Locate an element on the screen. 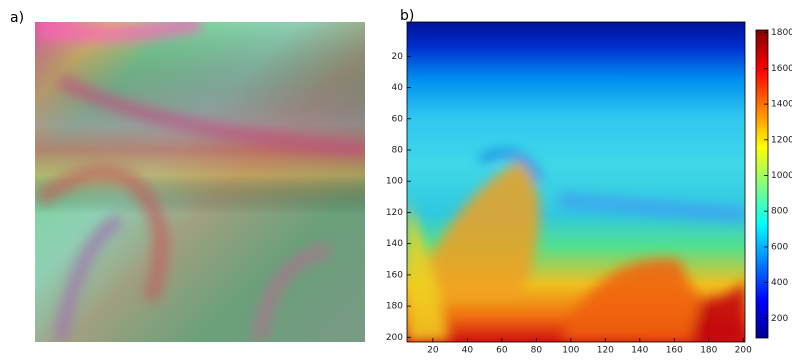  x-tick-label: 160 is located at coordinates (674, 351).